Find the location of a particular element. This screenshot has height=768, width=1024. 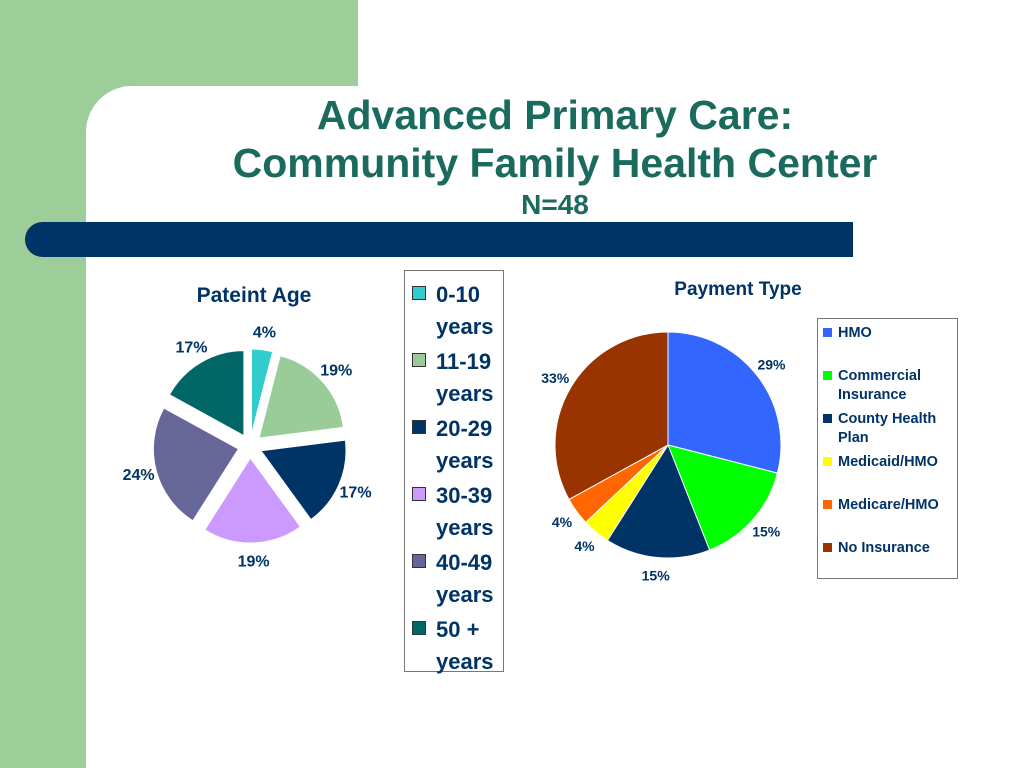

payment-legend-swatch-commercial-insurance is located at coordinates (827, 375).